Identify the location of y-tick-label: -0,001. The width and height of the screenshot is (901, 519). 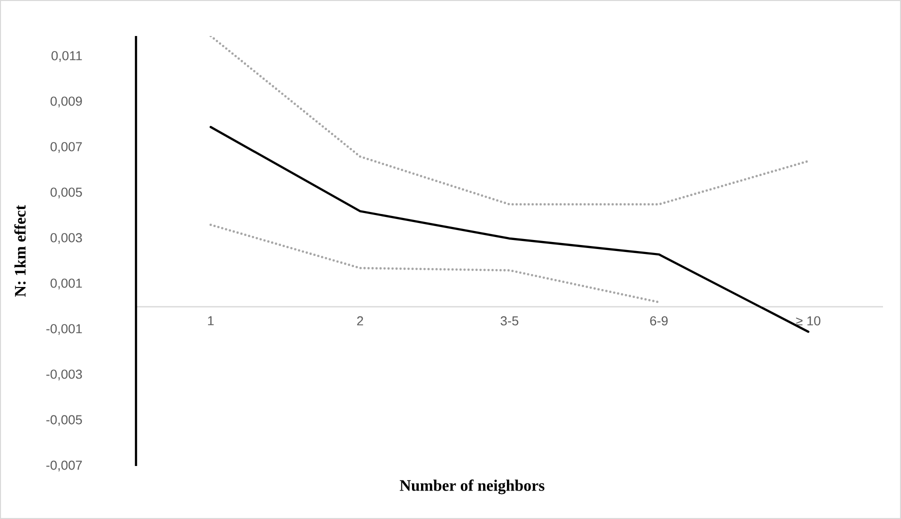
(64, 329).